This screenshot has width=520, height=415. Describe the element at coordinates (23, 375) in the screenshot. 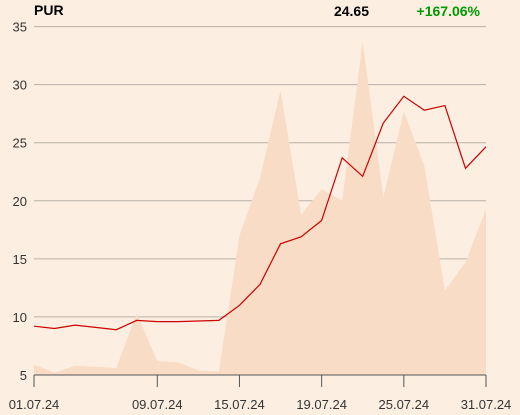

I see `y-tick-label: 5` at that location.